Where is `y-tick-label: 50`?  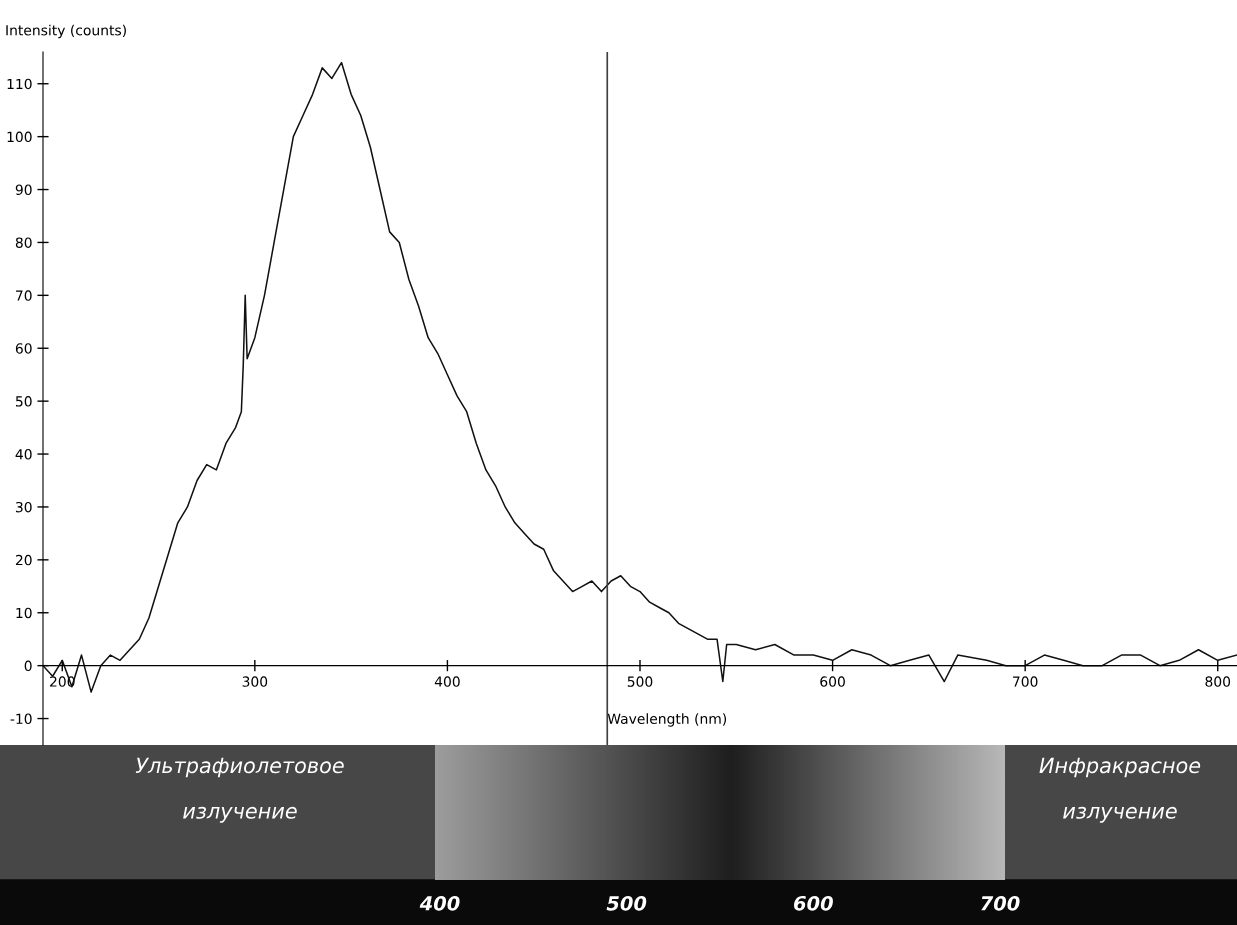
y-tick-label: 50 is located at coordinates (23, 401).